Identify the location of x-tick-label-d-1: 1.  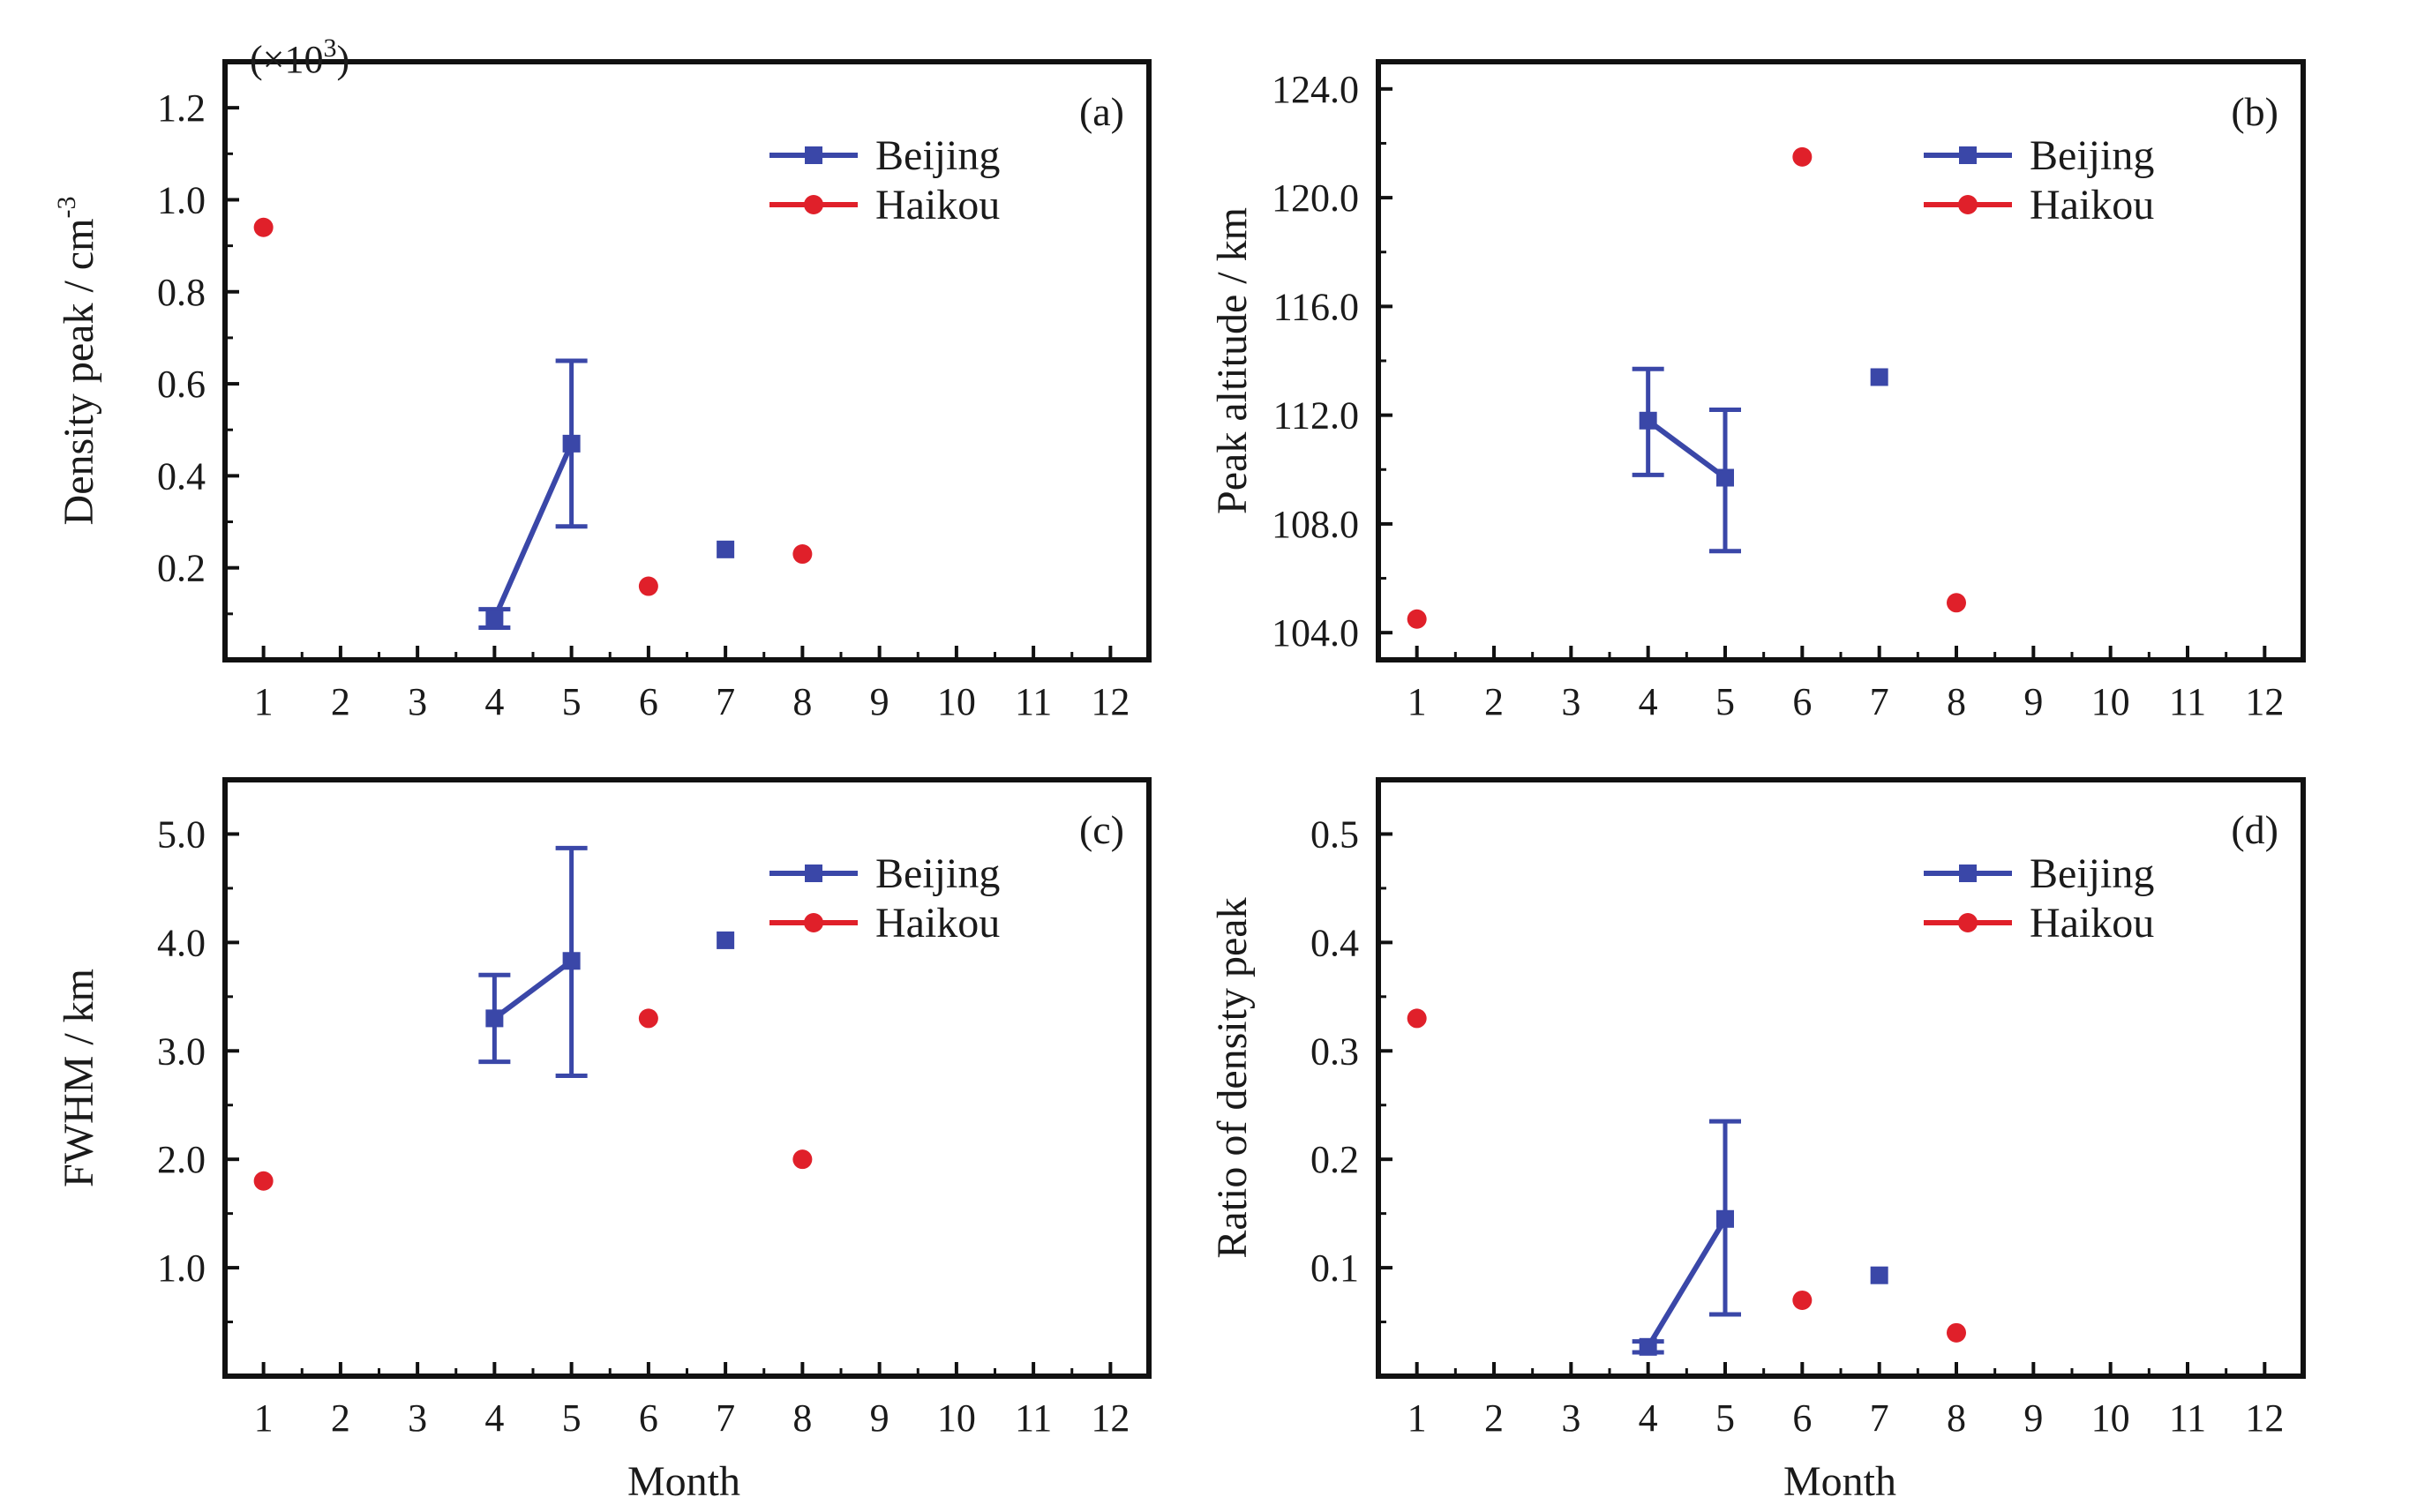
(1417, 1418).